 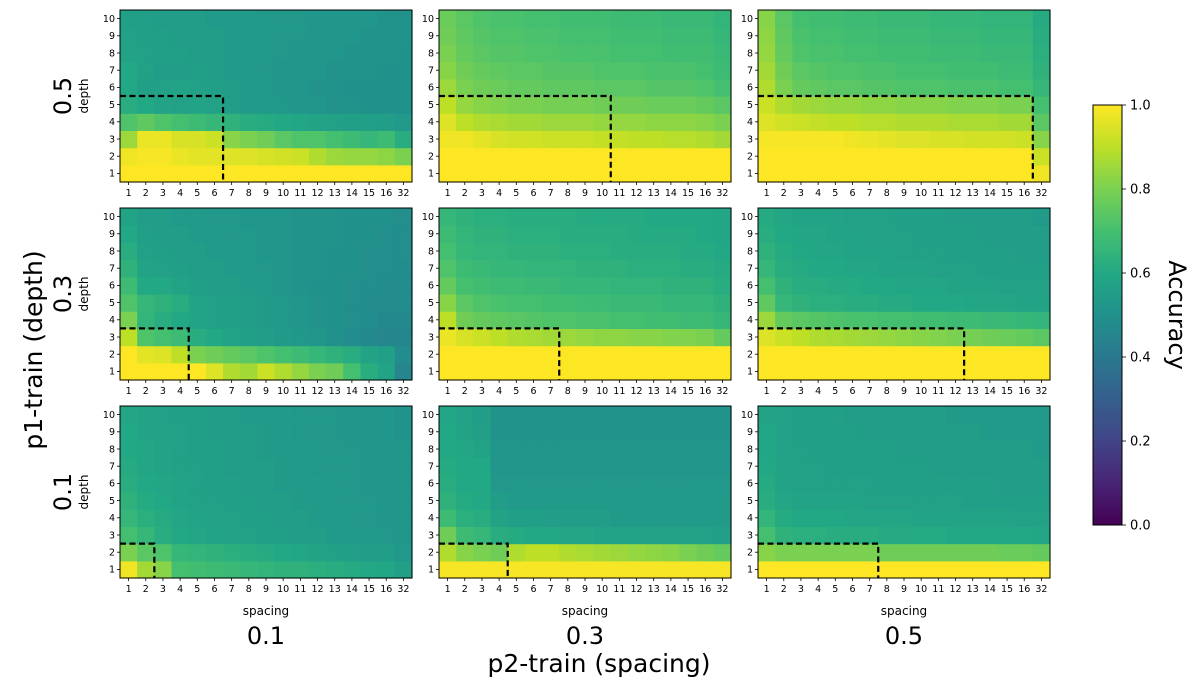 What do you see at coordinates (146, 589) in the screenshot?
I see `x-tick-label: 2` at bounding box center [146, 589].